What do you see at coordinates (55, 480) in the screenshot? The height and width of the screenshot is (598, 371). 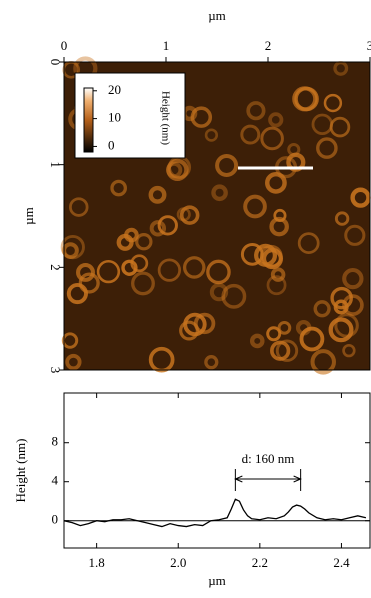 I see `y-tick-label: 4` at bounding box center [55, 480].